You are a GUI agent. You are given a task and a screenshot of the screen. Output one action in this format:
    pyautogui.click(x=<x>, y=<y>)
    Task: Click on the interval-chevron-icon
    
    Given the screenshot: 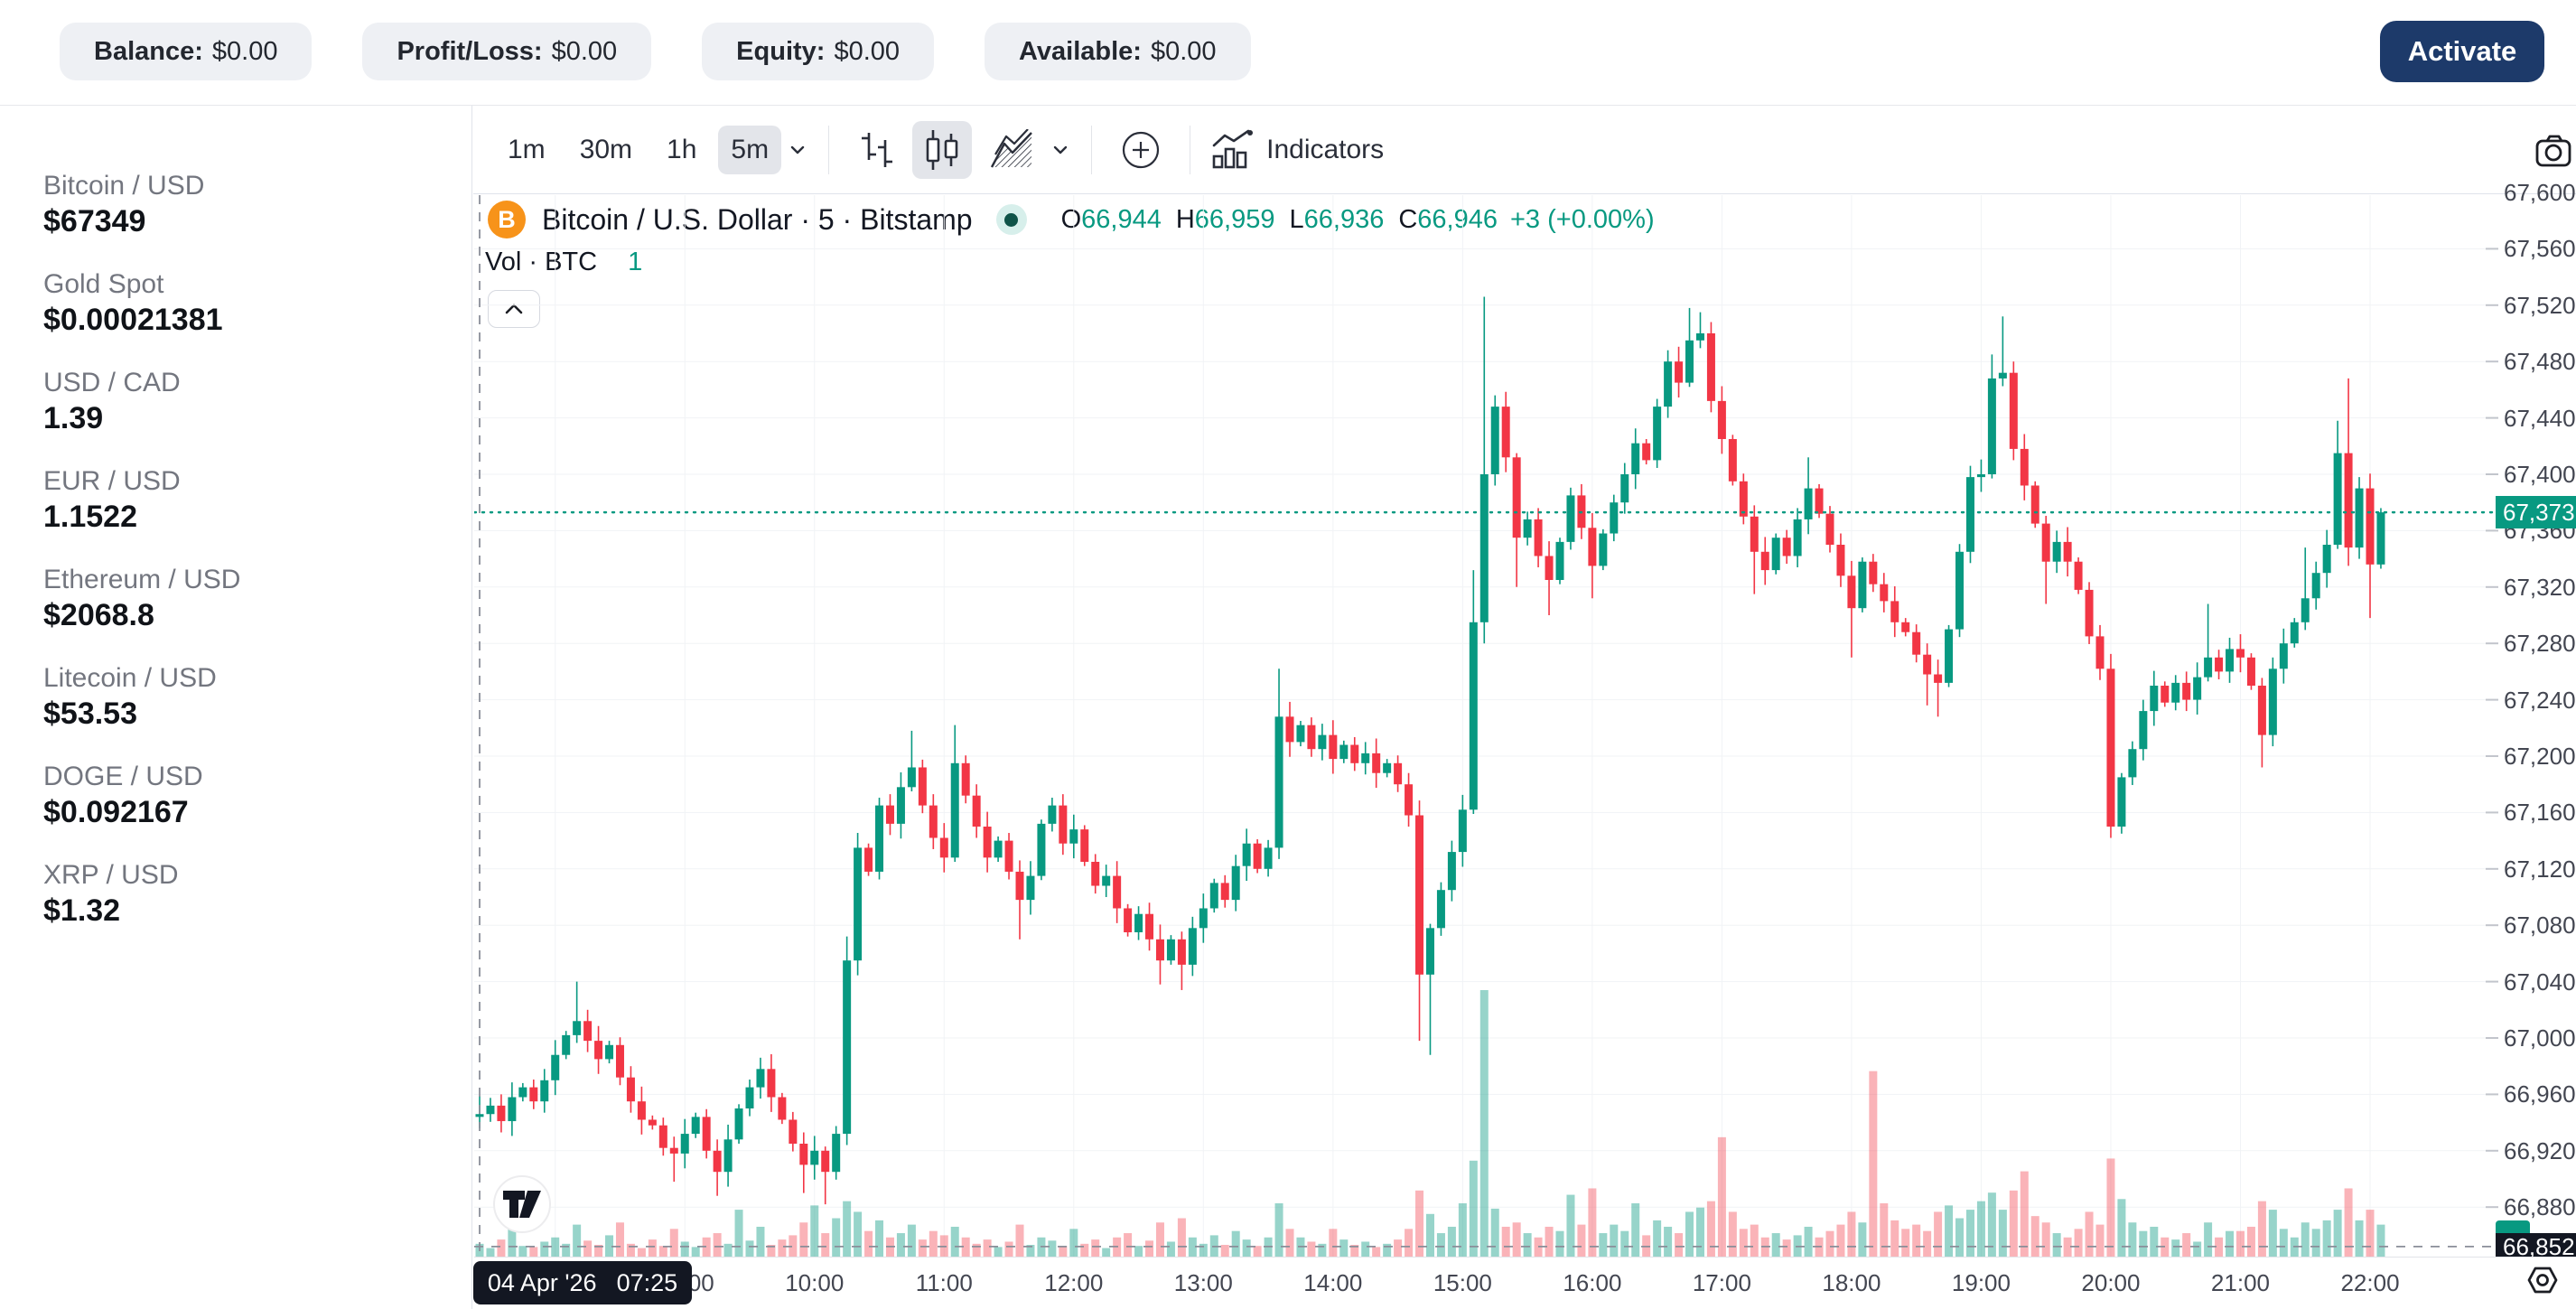 What is the action you would take?
    pyautogui.click(x=798, y=150)
    